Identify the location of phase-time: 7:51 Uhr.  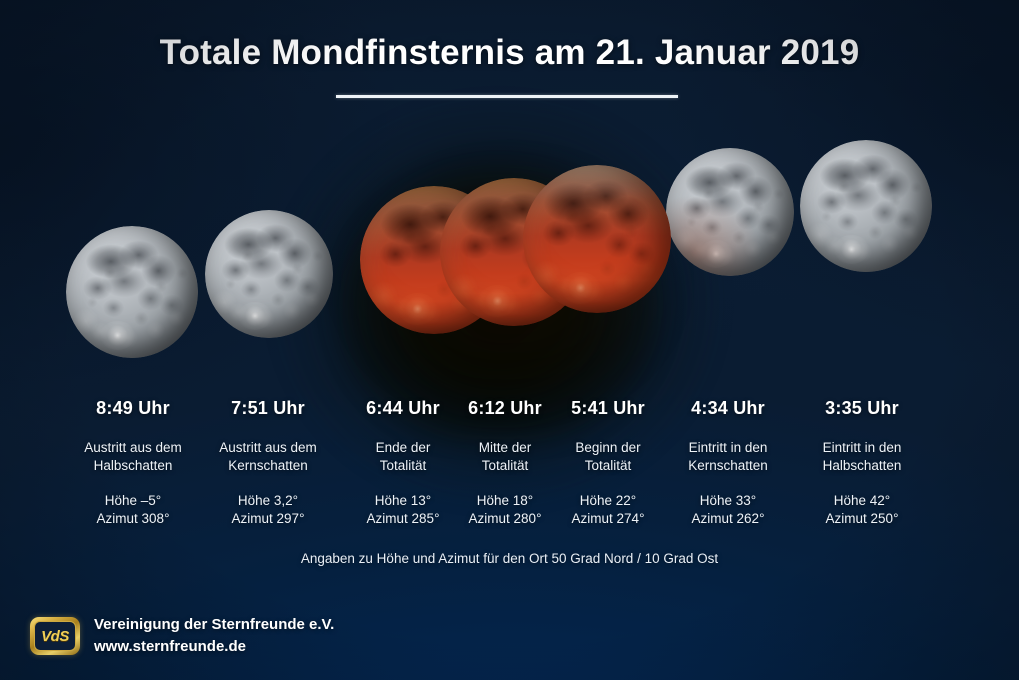
(268, 408).